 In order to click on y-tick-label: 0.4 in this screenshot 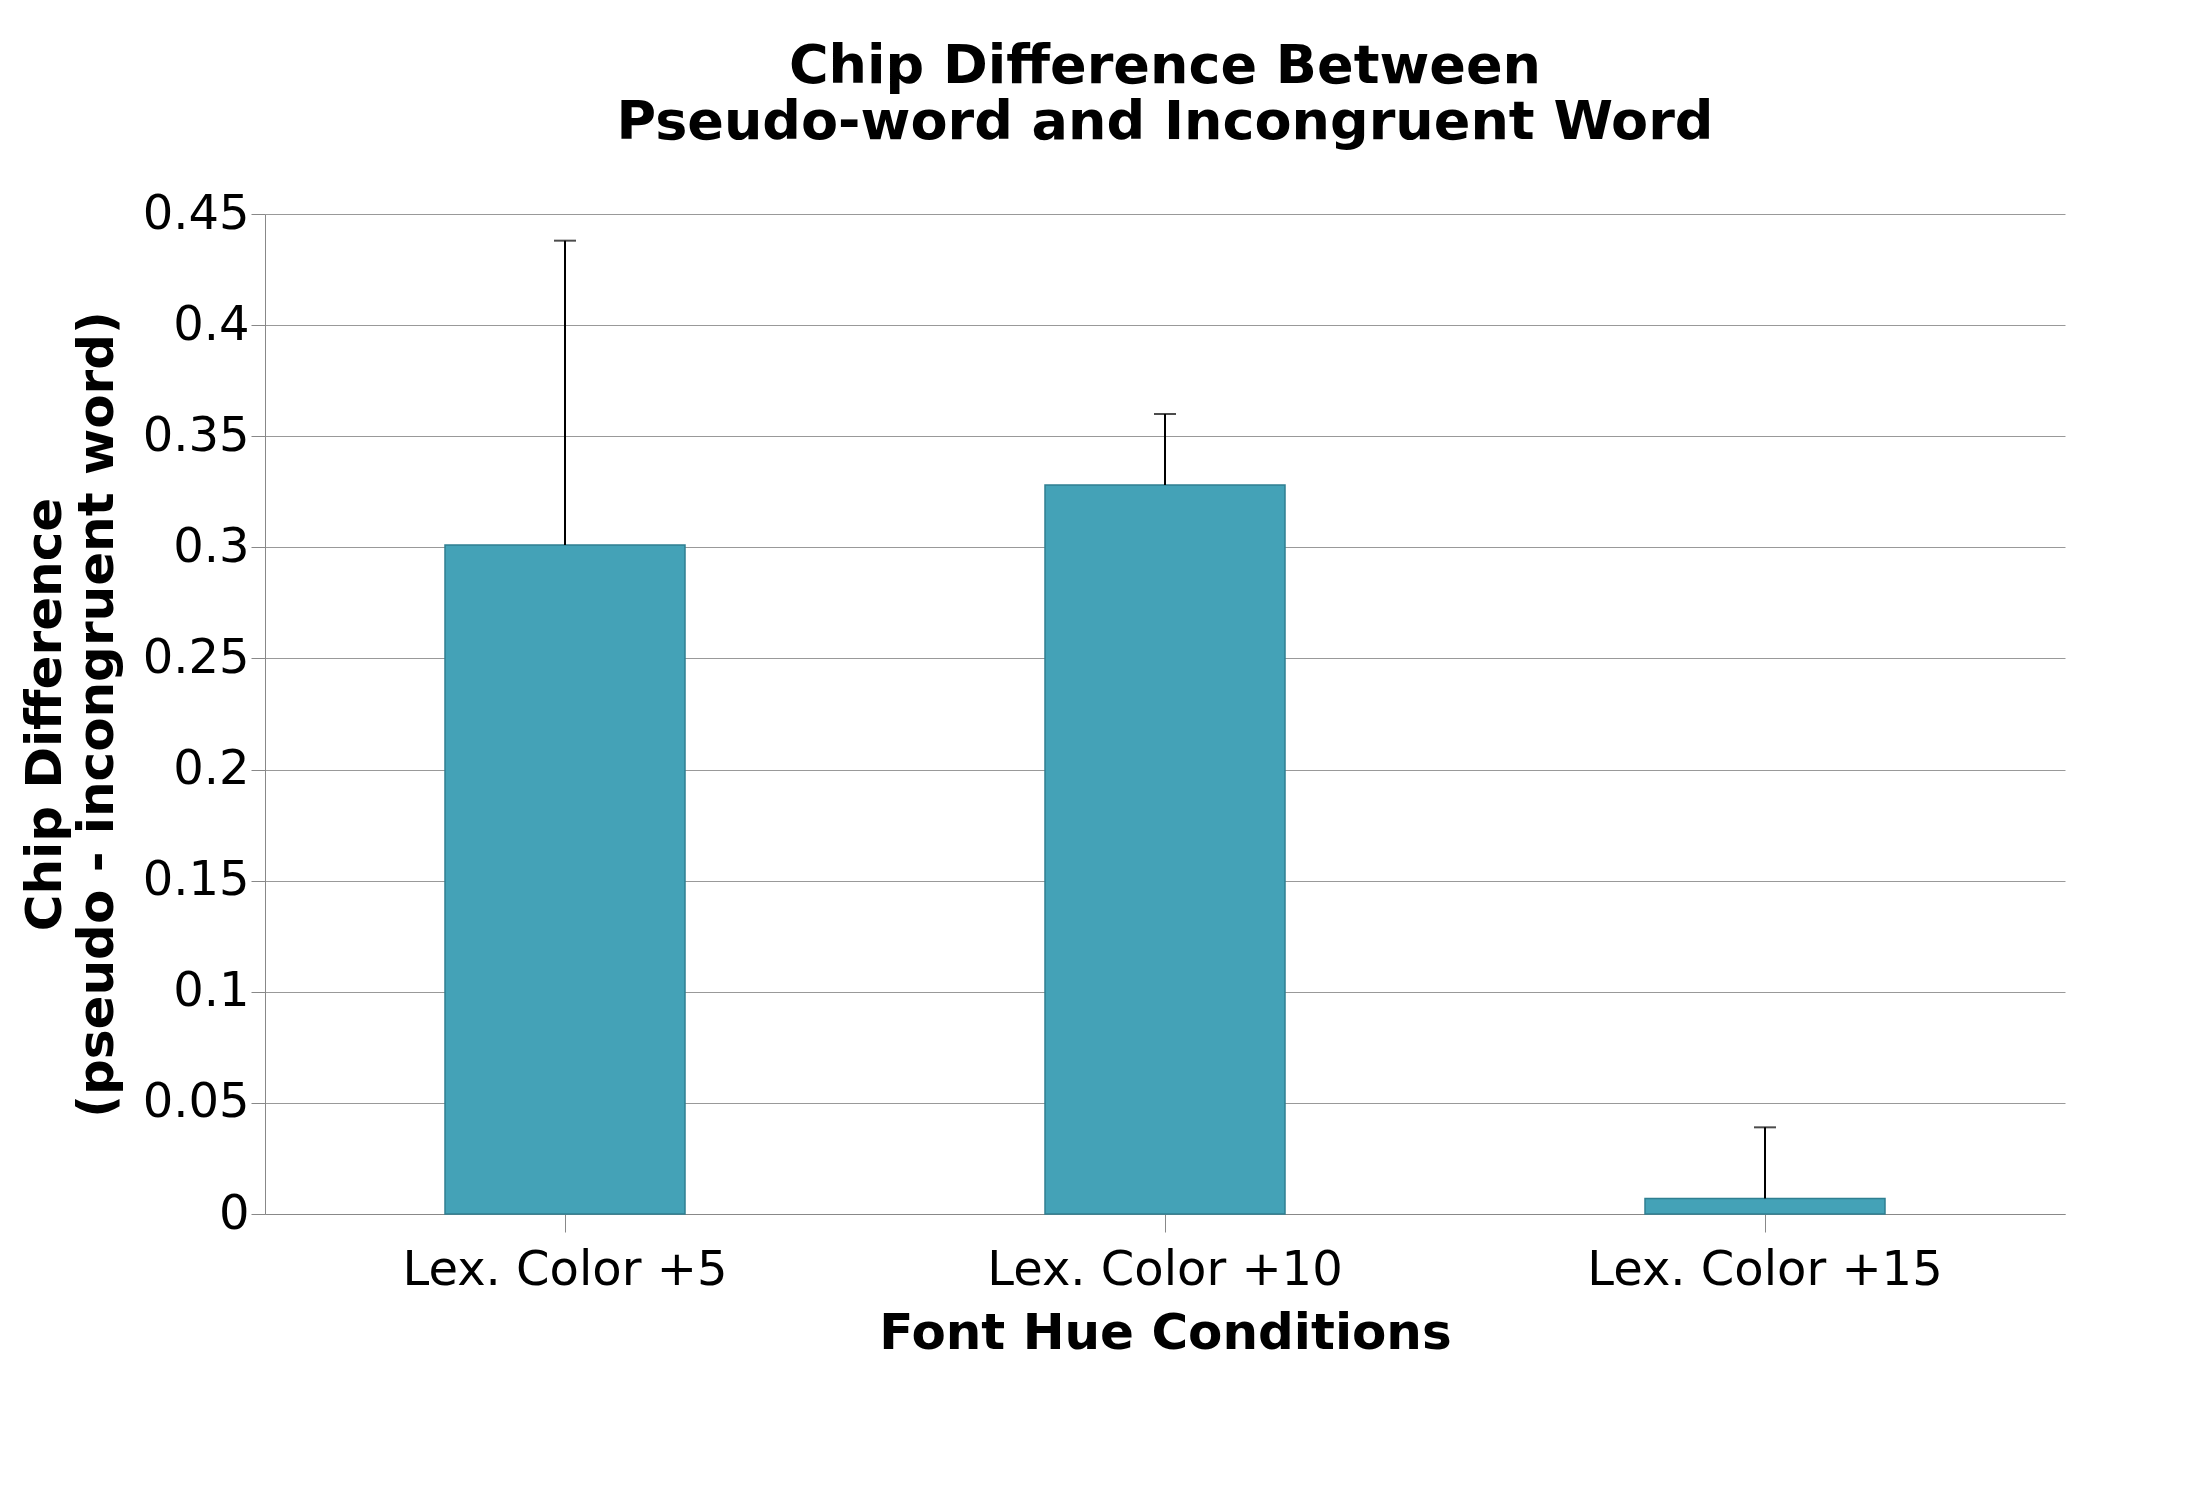, I will do `click(211, 322)`.